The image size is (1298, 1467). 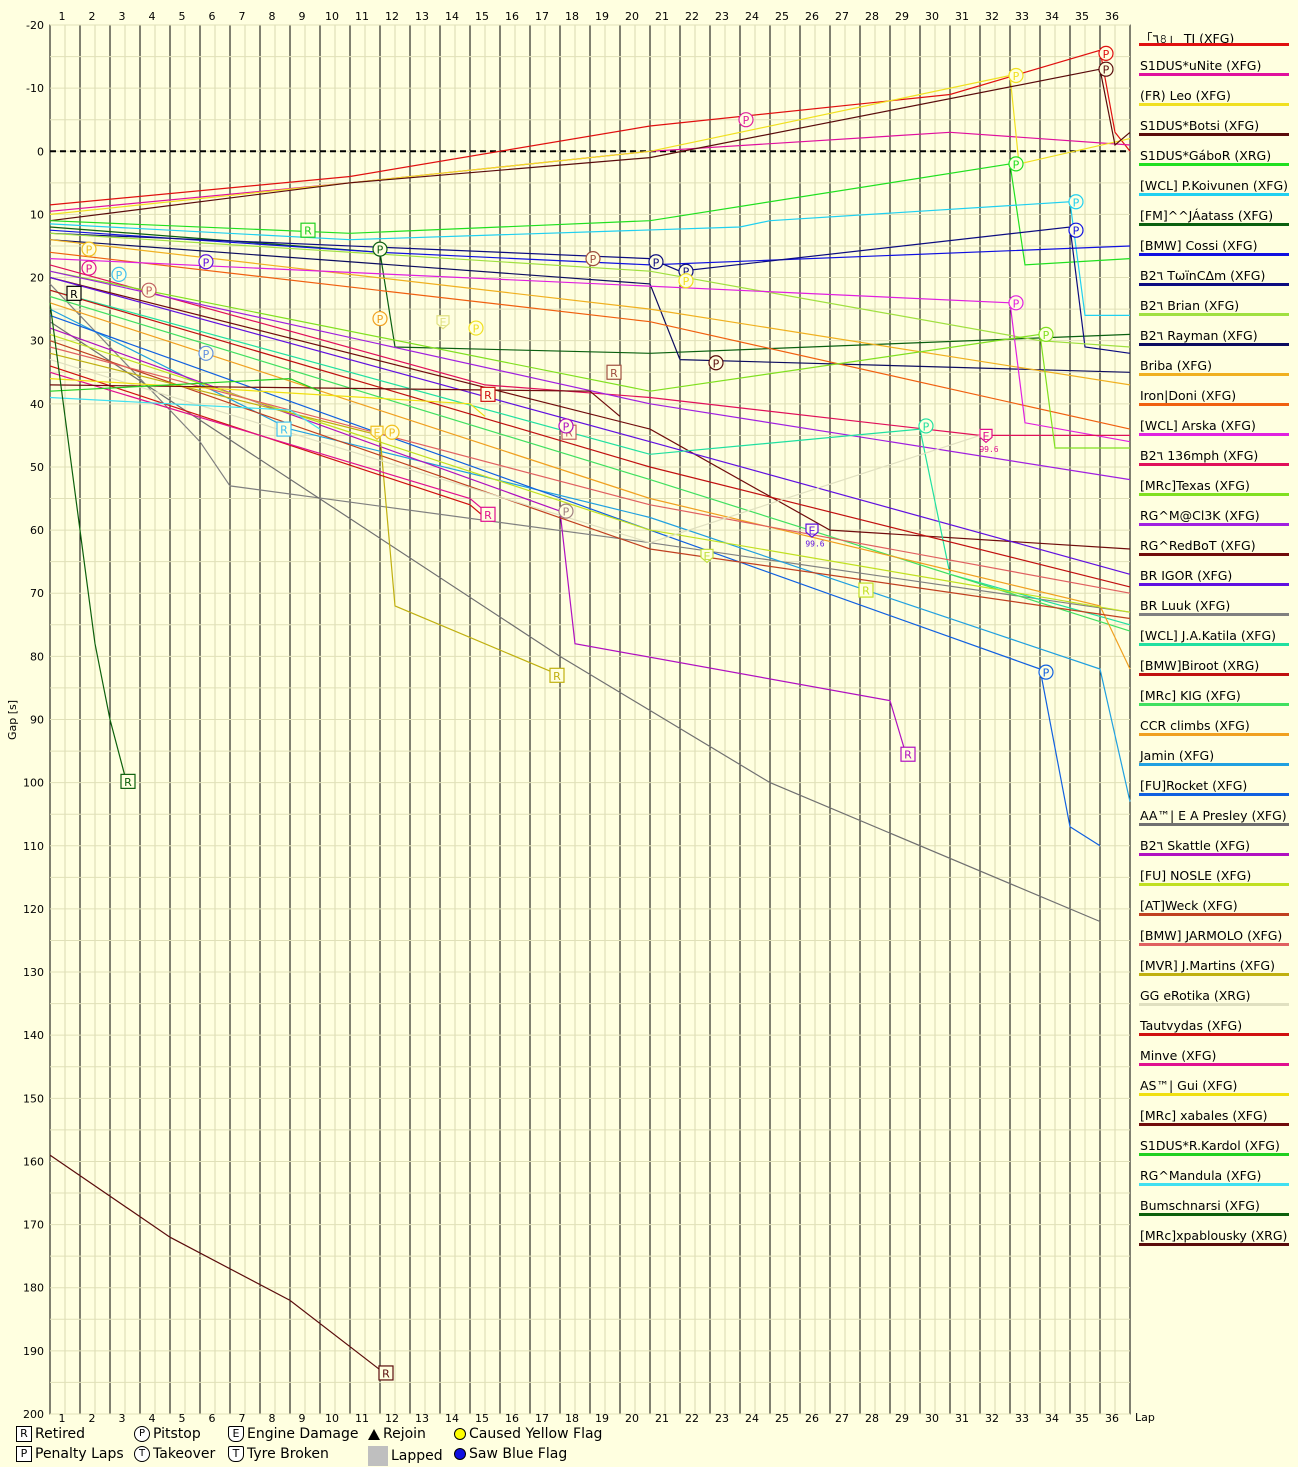 I want to click on legend-label: RG^Mandula (XFG), so click(x=1201, y=1175).